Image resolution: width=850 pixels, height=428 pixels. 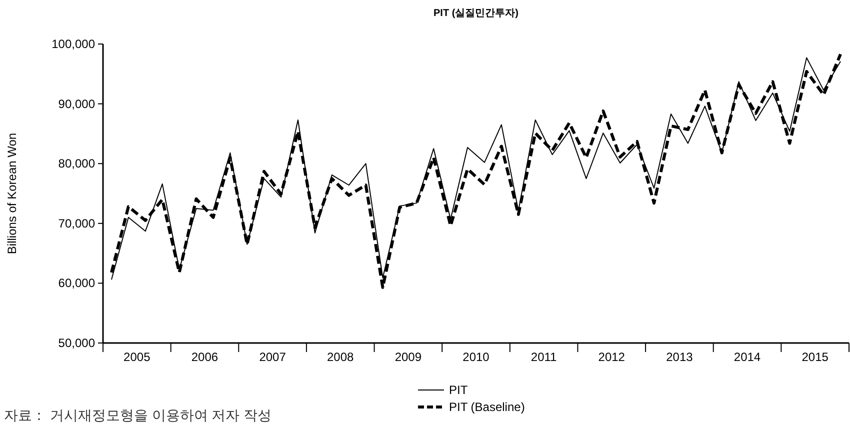 I want to click on x-tick-label: 2010, so click(x=476, y=357).